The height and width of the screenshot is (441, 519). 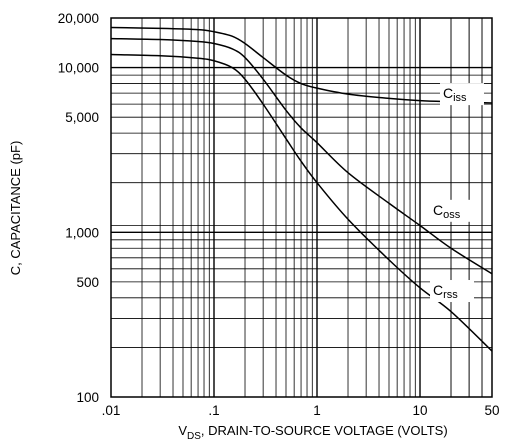 What do you see at coordinates (445, 291) in the screenshot?
I see `series-label-crss: Crss` at bounding box center [445, 291].